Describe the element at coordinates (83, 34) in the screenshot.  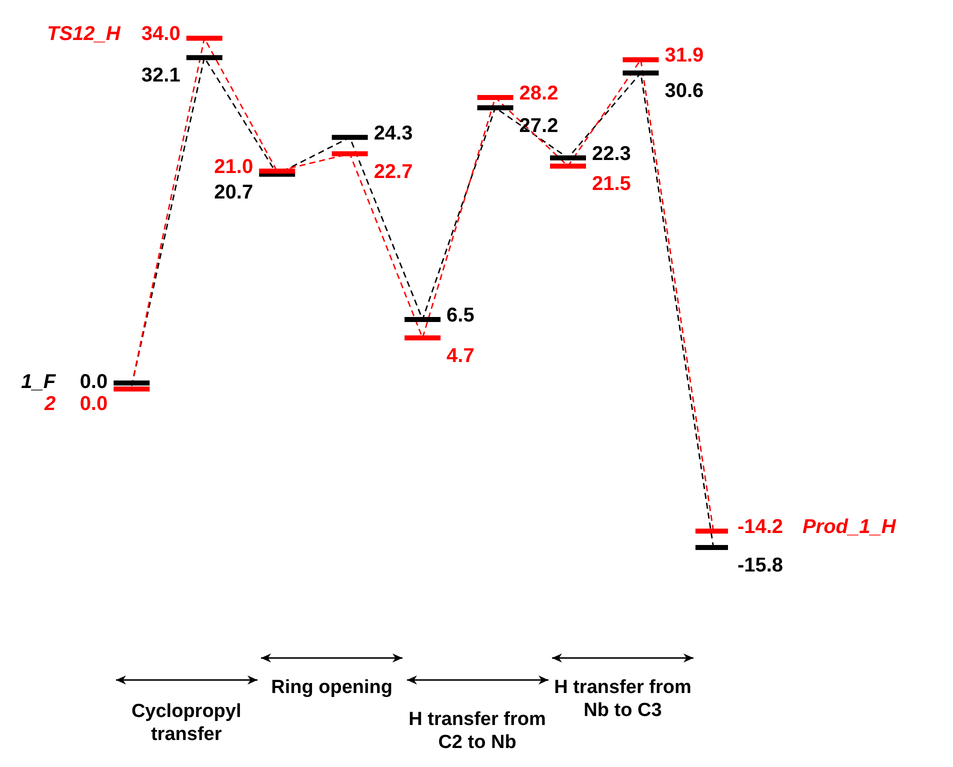
I see `annotation: TS12_H` at that location.